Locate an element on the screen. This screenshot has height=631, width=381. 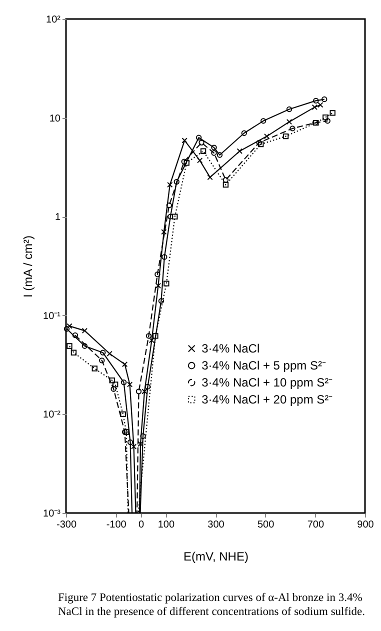
x-tick-label: -300 is located at coordinates (66, 525).